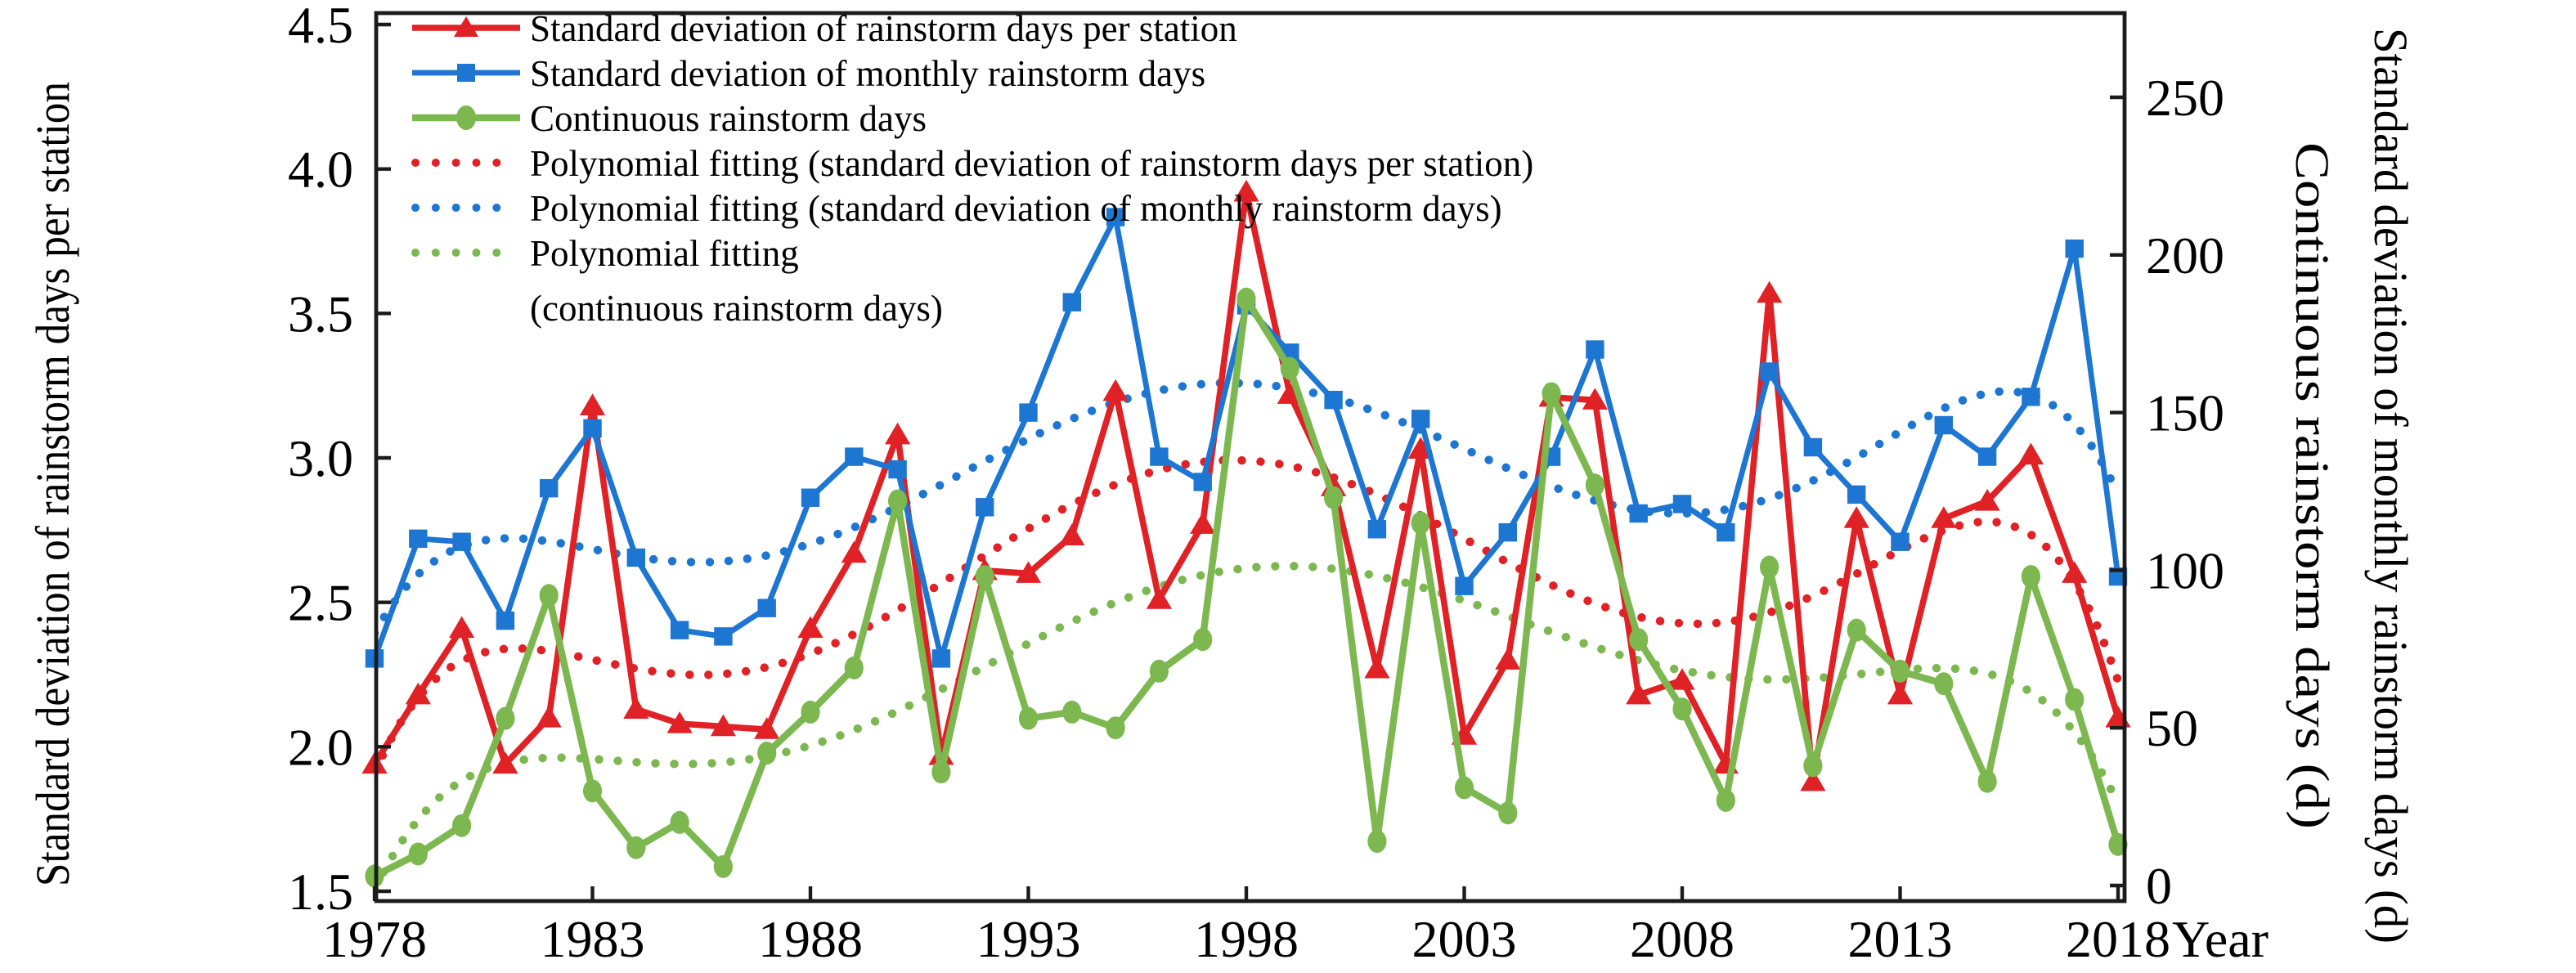 This screenshot has height=973, width=2576. What do you see at coordinates (374, 939) in the screenshot?
I see `x-tick-label: 1978` at bounding box center [374, 939].